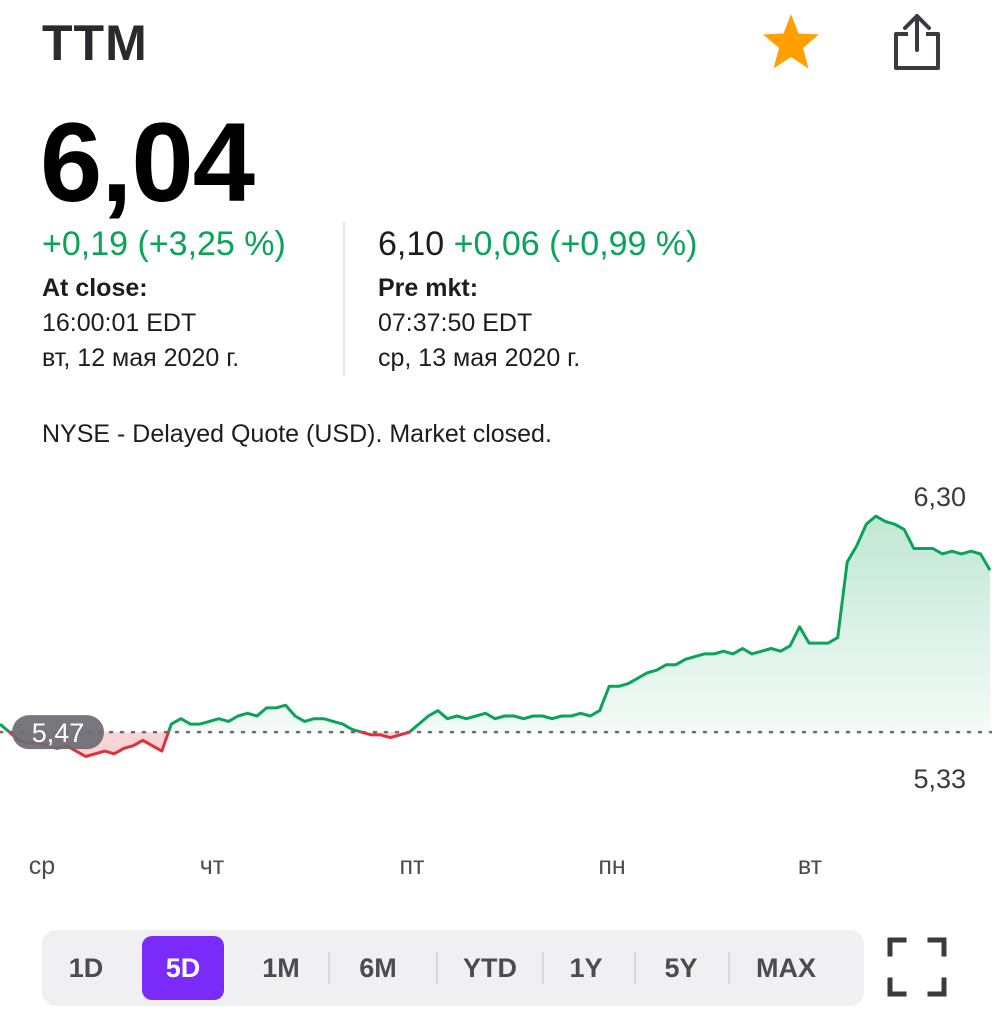 This screenshot has height=1024, width=992. I want to click on close-time: 16:00:01 EDT, so click(119, 323).